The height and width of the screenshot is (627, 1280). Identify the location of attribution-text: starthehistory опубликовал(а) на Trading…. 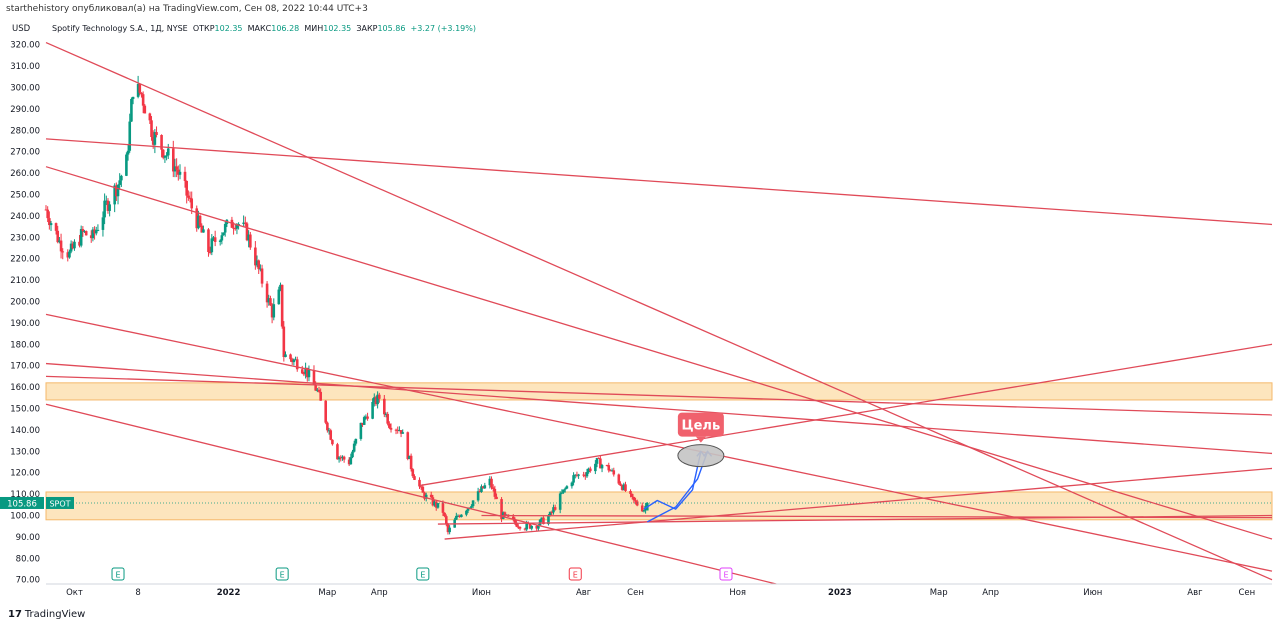
(187, 9).